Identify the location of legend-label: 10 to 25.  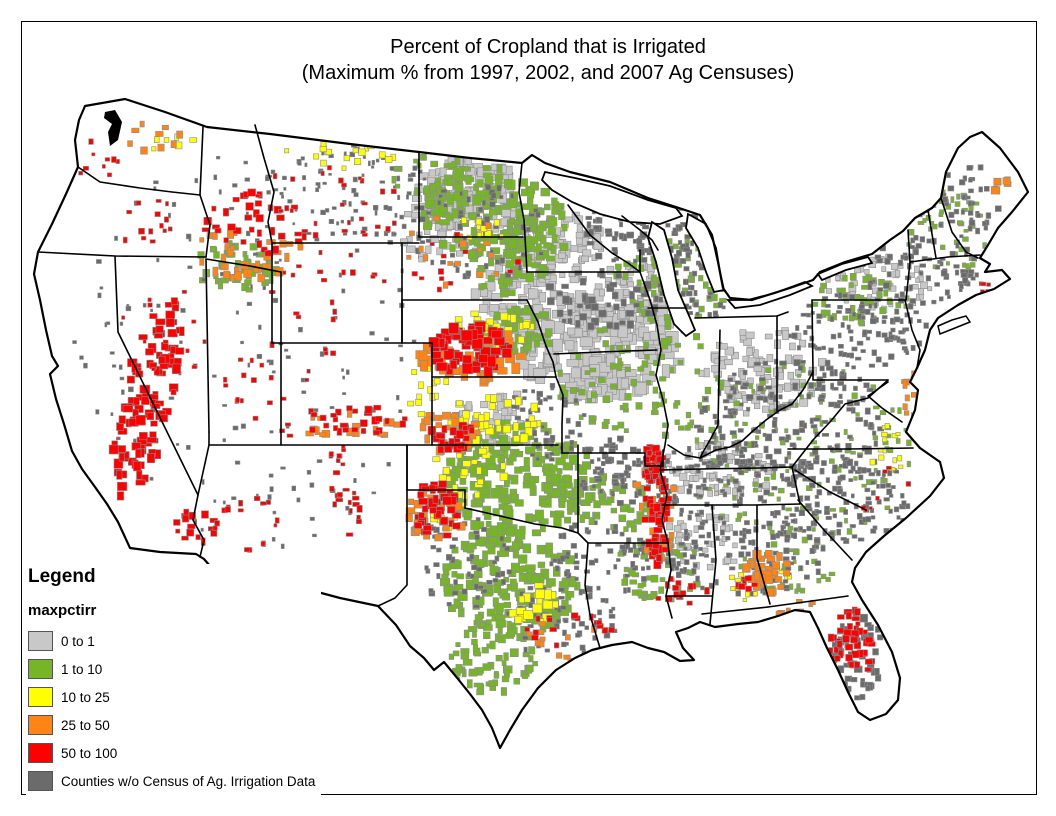
(85, 697).